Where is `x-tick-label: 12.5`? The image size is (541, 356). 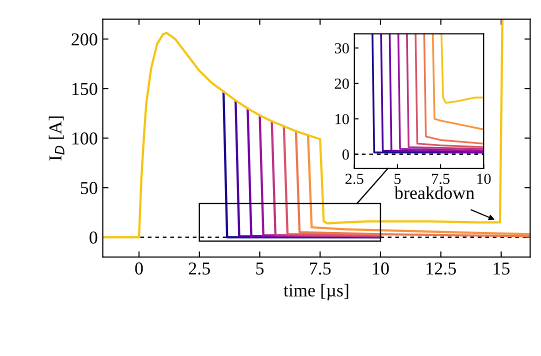 x-tick-label: 12.5 is located at coordinates (441, 268).